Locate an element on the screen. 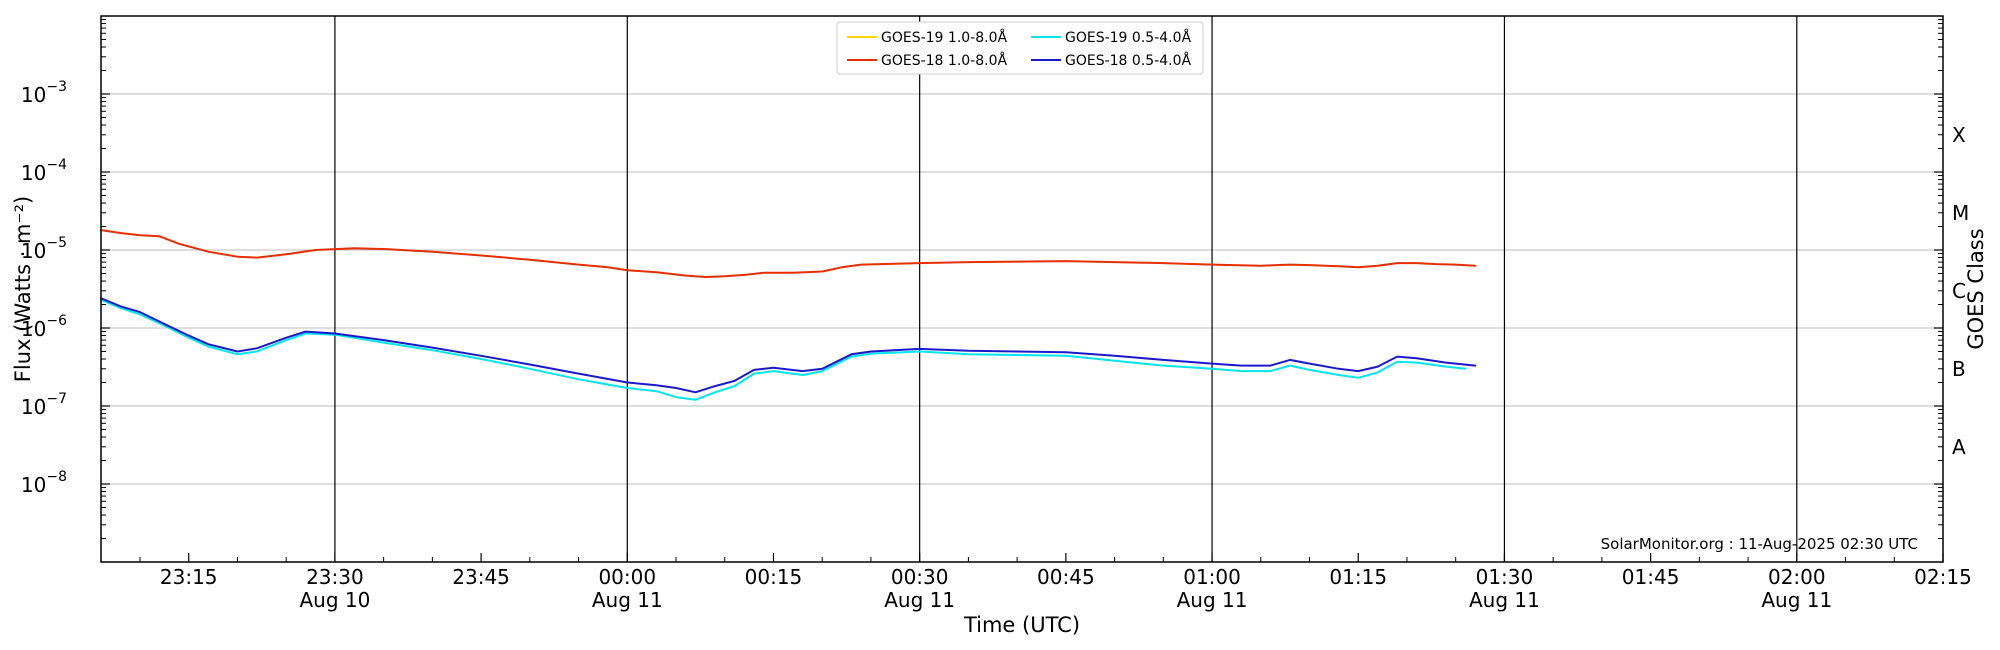 This screenshot has height=650, width=2000. y-axis-title: Flux (Watts · m⁻²) is located at coordinates (23, 289).